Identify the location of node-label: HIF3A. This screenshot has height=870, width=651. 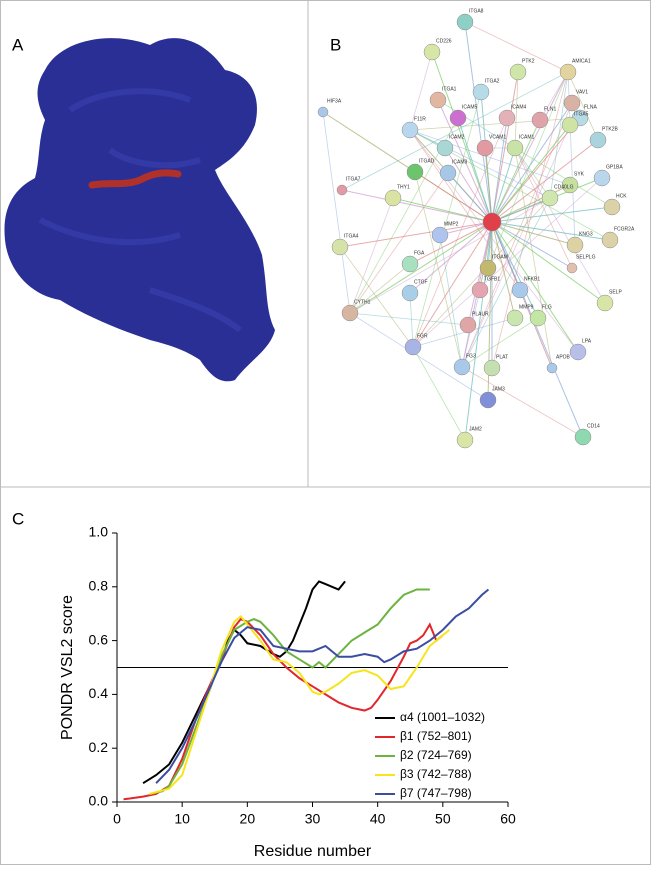
(334, 101).